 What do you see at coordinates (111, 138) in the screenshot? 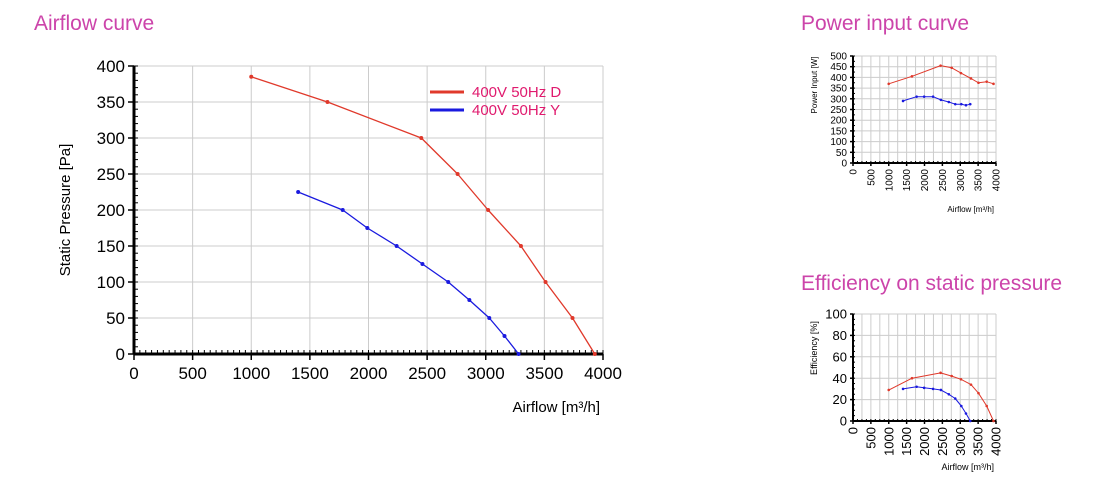
I see `y-tick-label: 300` at bounding box center [111, 138].